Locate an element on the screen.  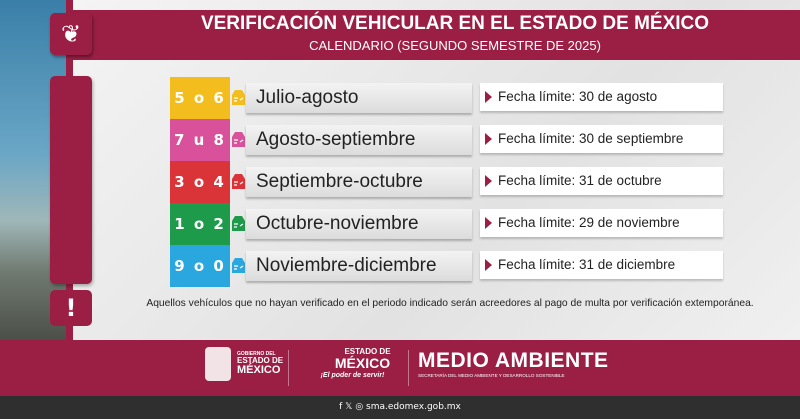
state-line1: ESTADO DE is located at coordinates (367, 351).